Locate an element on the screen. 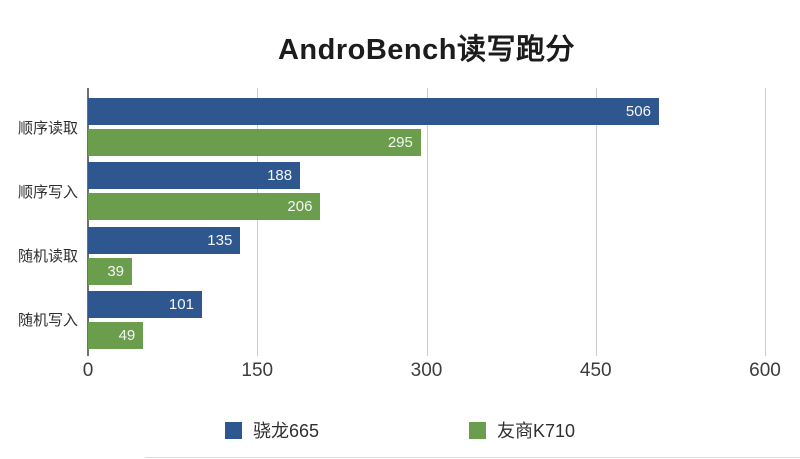 This screenshot has width=800, height=459. bar-group-1: 506 295 is located at coordinates (426, 127).